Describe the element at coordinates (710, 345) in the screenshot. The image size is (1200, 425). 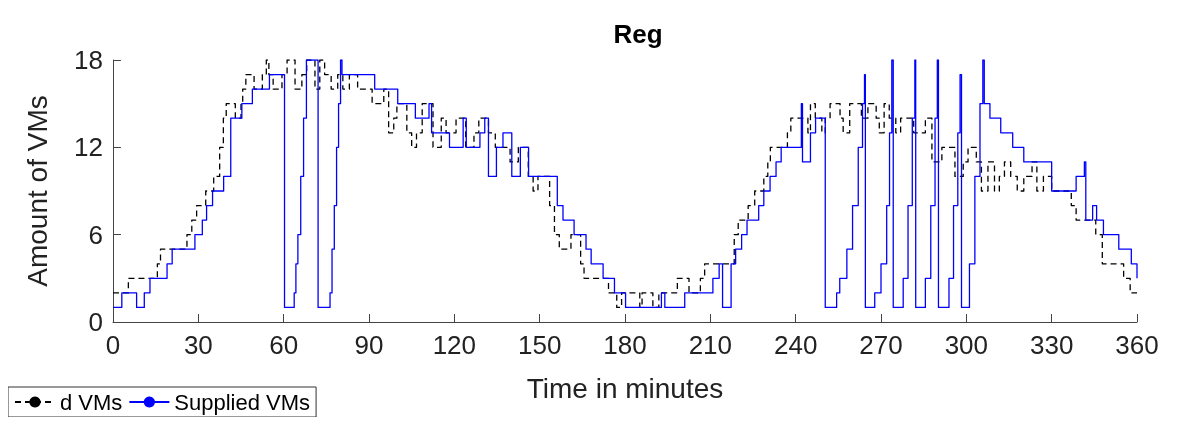
I see `x-tick-label: 210` at that location.